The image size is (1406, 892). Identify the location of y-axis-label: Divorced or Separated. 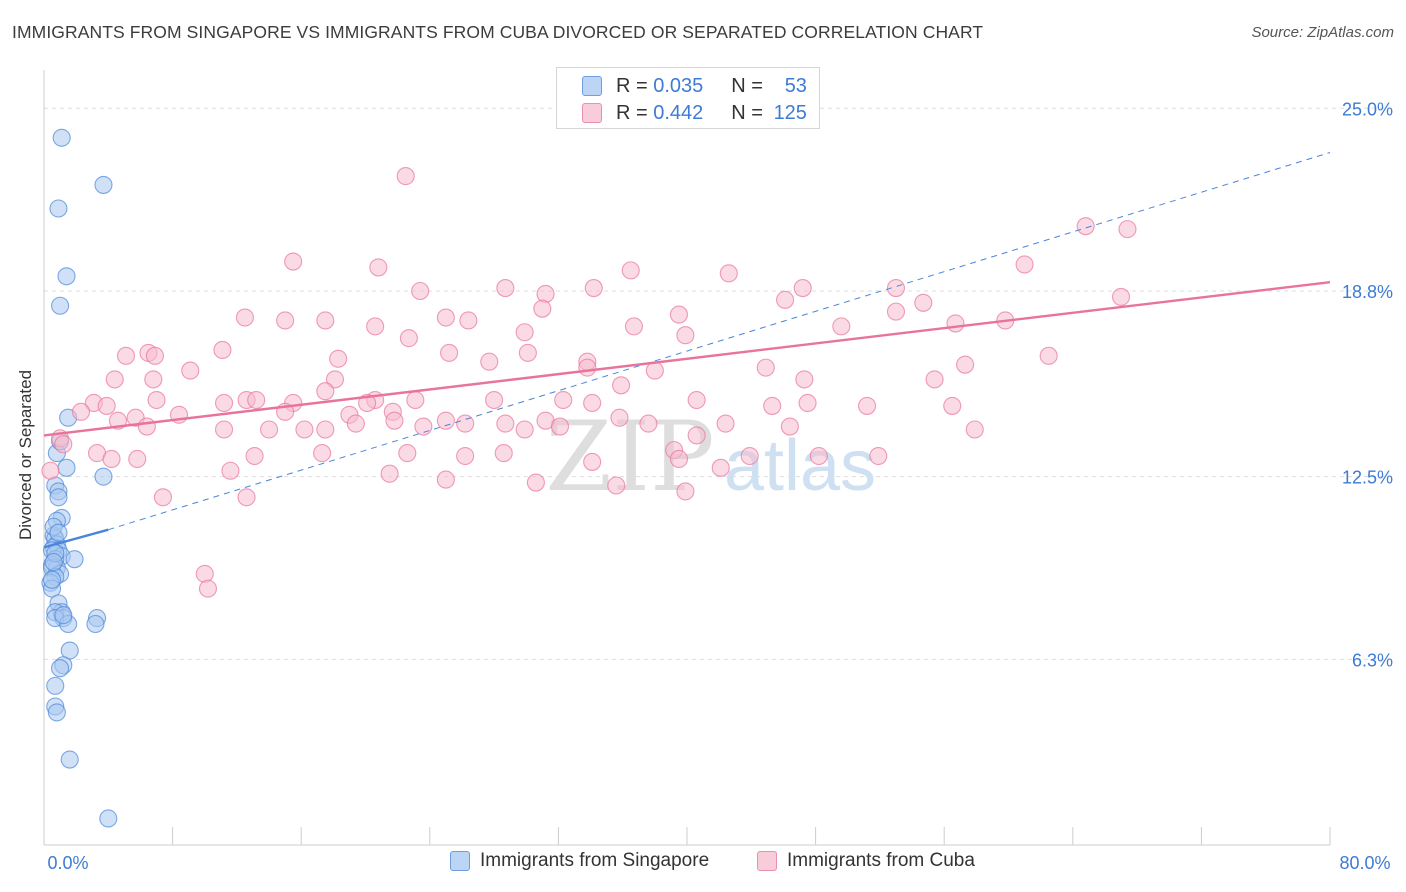
(25, 455).